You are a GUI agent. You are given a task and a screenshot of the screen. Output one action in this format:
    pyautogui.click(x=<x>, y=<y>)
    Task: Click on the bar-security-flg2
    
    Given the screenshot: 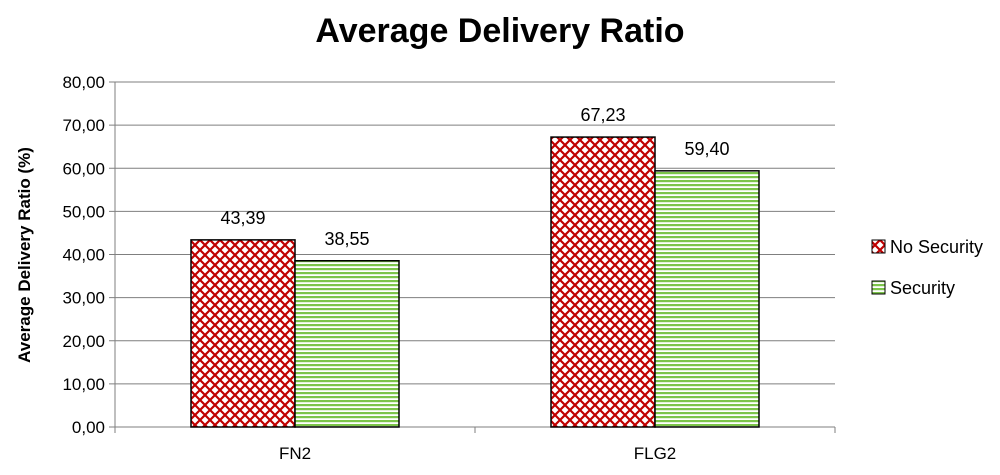 What is the action you would take?
    pyautogui.click(x=707, y=299)
    